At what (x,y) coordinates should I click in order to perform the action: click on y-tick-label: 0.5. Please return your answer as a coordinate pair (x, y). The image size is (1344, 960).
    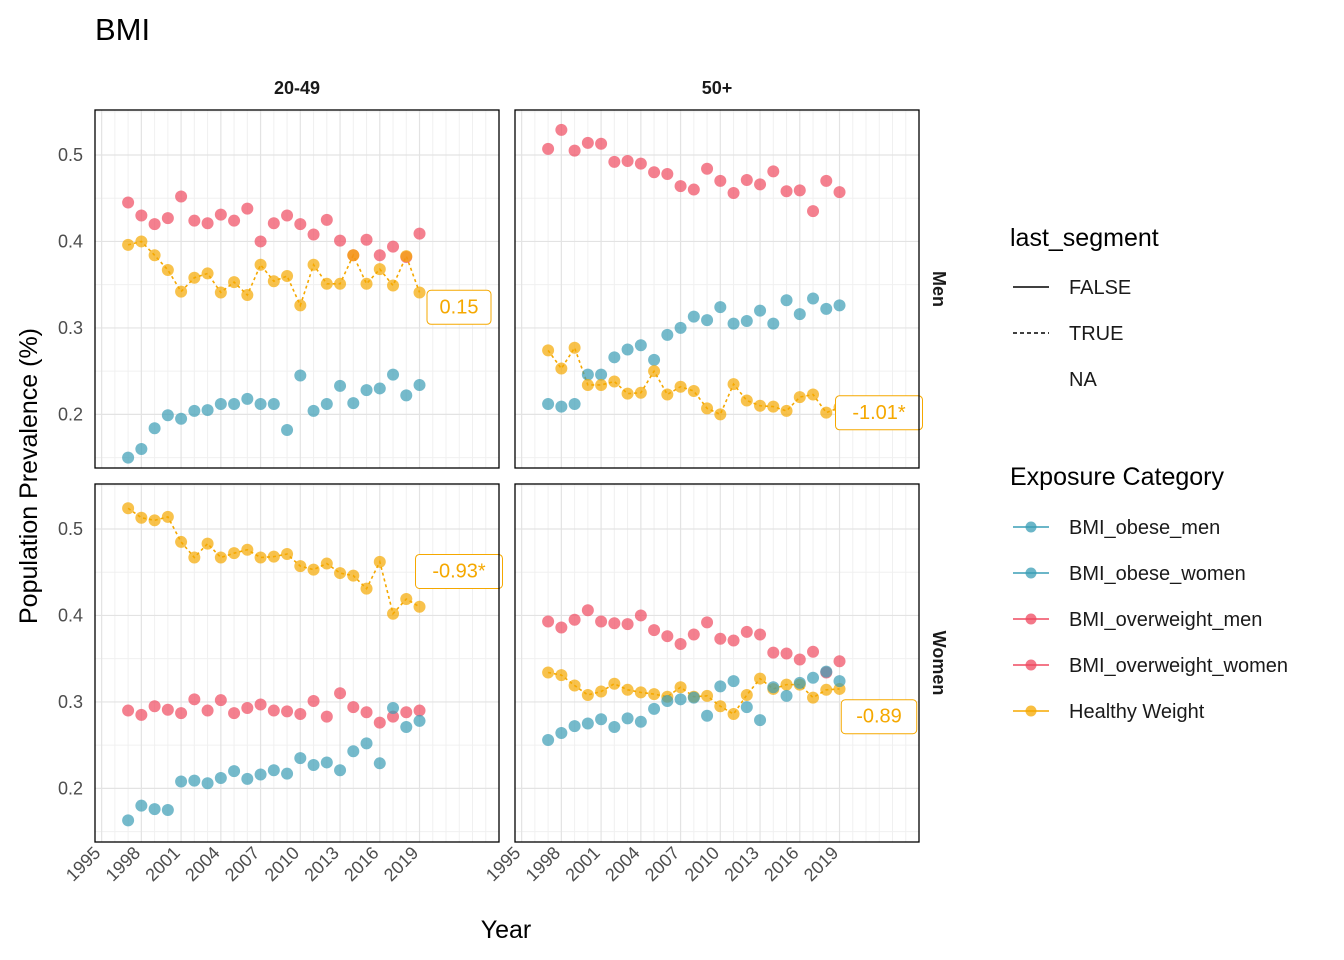
    Looking at the image, I should click on (70, 155).